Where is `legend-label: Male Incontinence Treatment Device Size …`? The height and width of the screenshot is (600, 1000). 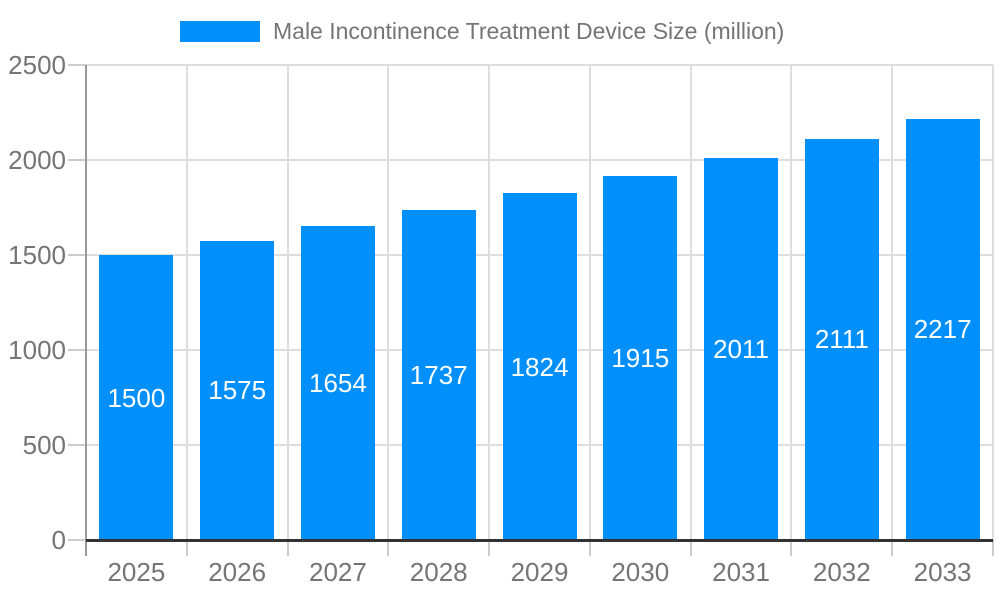
legend-label: Male Incontinence Treatment Device Size … is located at coordinates (529, 30).